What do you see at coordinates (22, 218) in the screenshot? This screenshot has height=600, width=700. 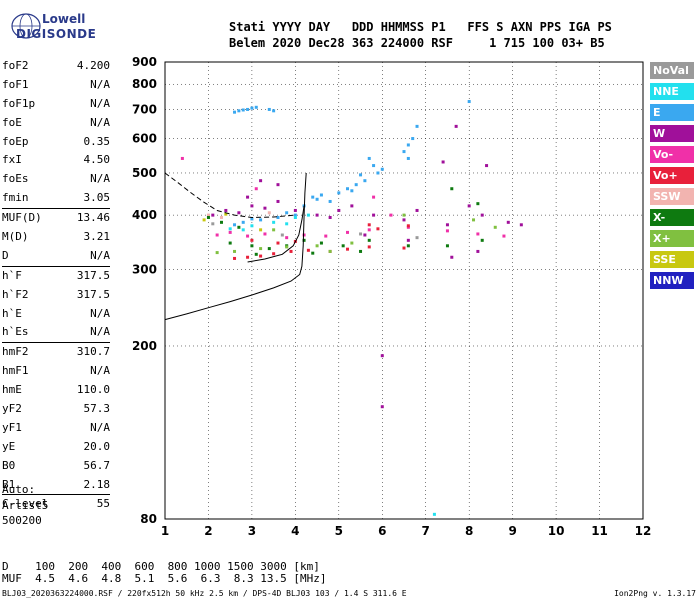 I see `param-name: MUF(D)` at bounding box center [22, 218].